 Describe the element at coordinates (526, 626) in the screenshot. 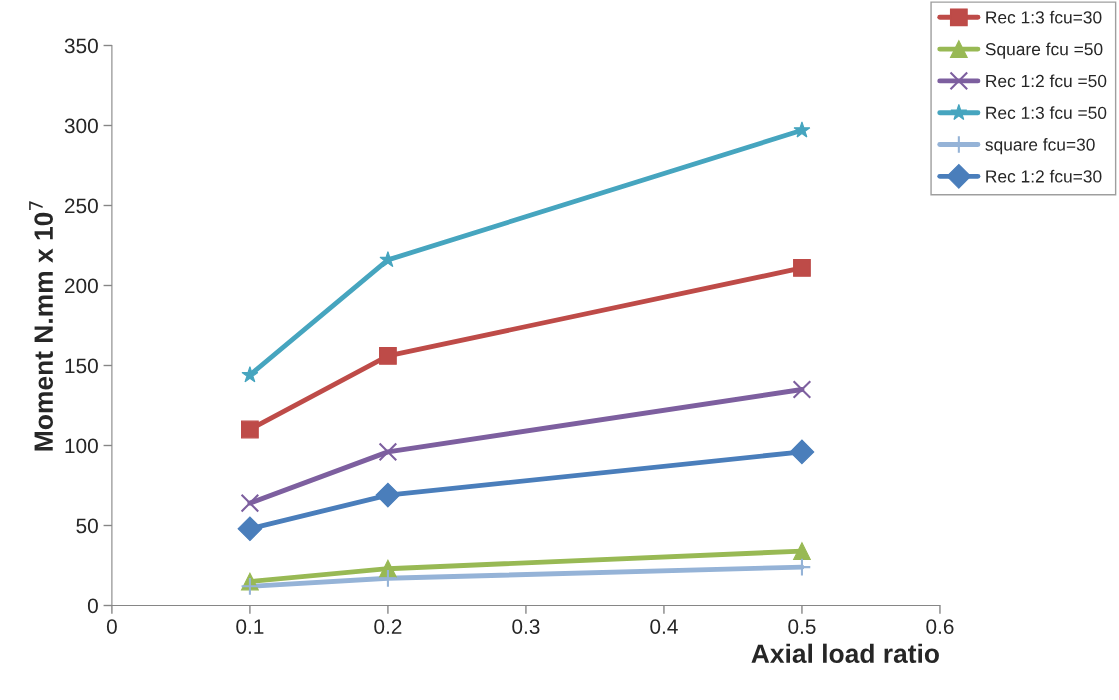

I see `x-tick-label: 0.3` at that location.